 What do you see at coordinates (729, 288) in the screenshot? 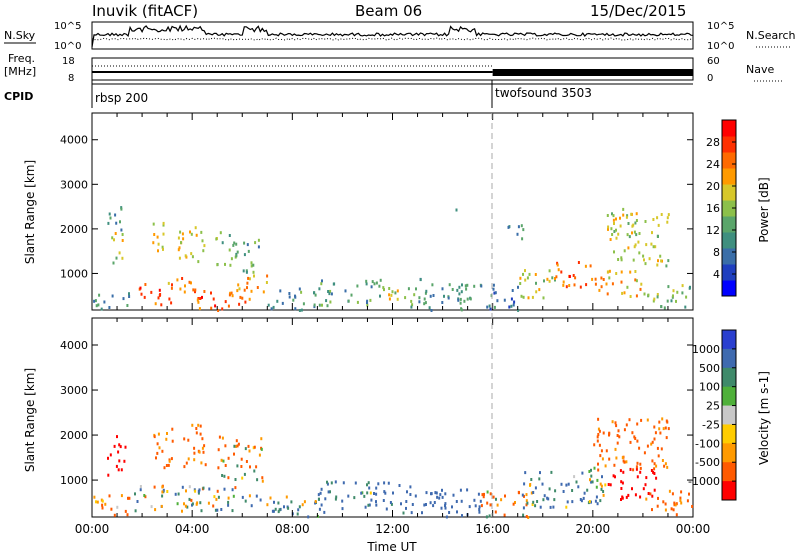
I see `power-cbar-cell` at bounding box center [729, 288].